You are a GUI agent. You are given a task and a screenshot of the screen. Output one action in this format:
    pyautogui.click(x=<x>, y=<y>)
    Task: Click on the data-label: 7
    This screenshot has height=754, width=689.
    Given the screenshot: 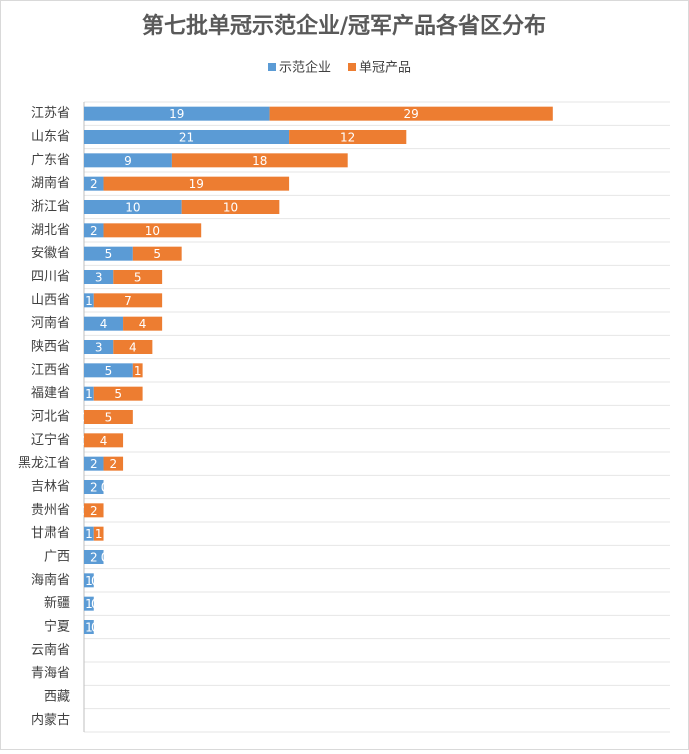 What is the action you would take?
    pyautogui.click(x=128, y=301)
    